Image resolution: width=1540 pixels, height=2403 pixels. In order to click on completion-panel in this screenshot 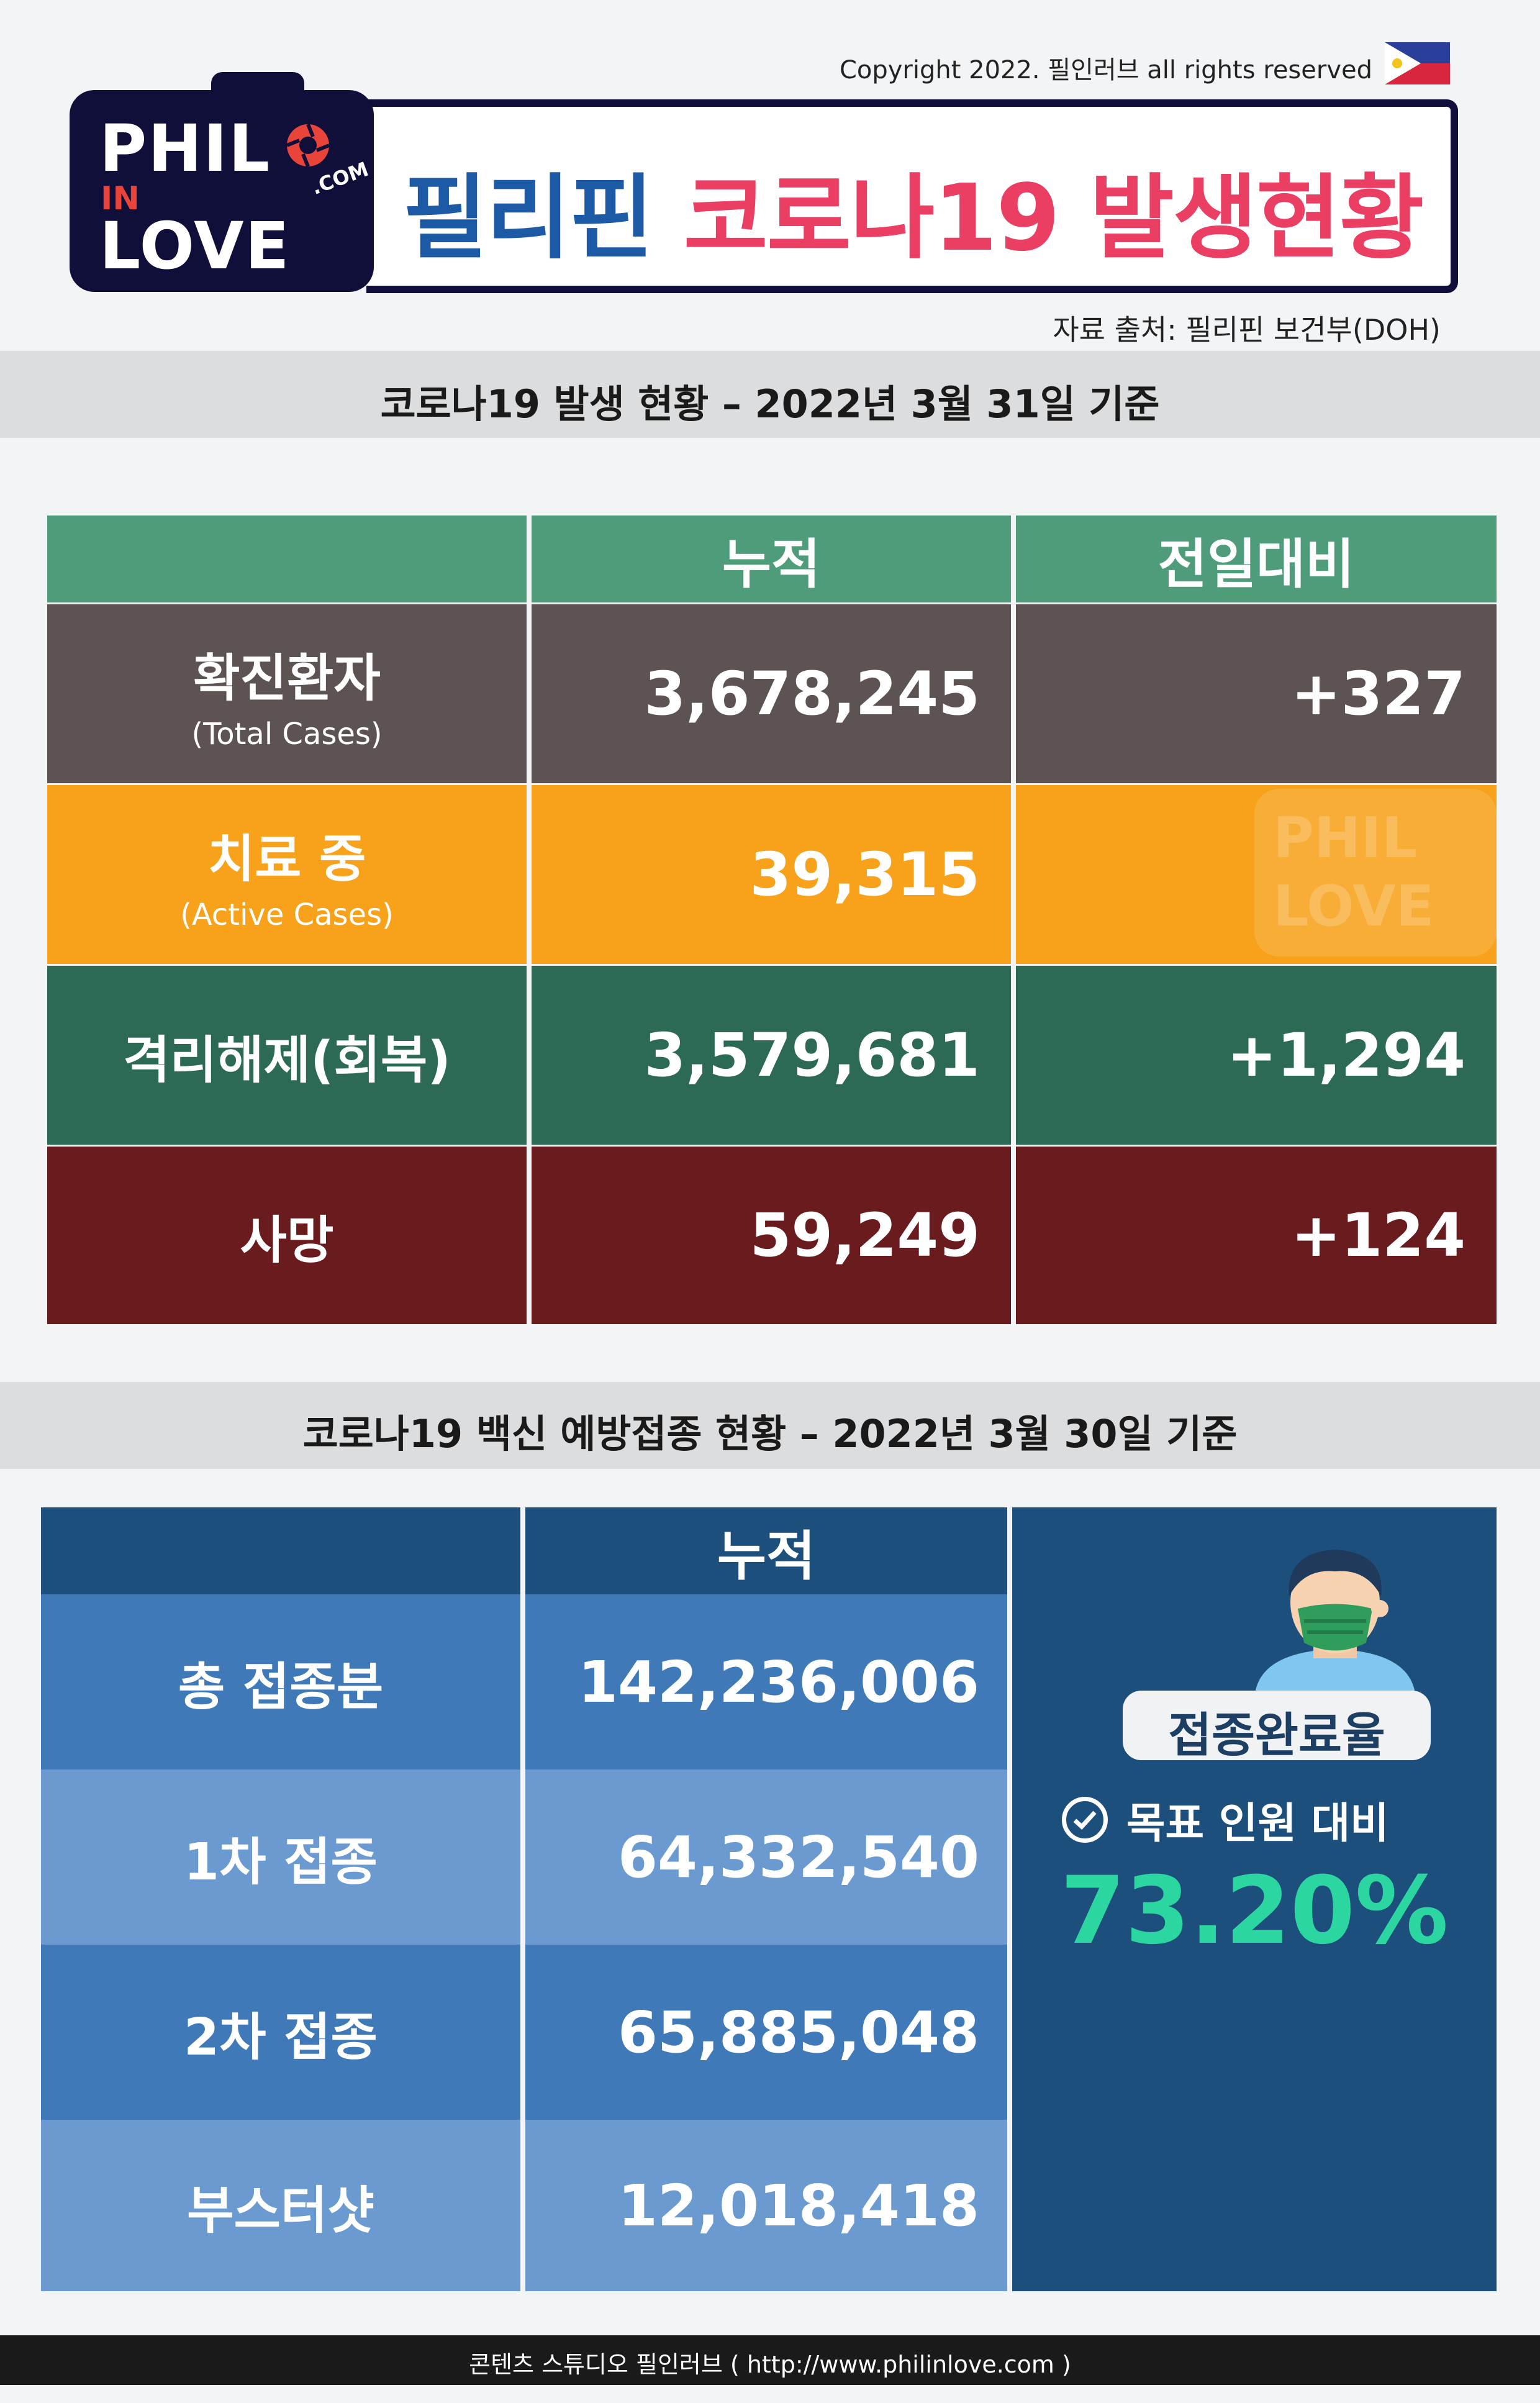, I will do `click(1254, 1899)`.